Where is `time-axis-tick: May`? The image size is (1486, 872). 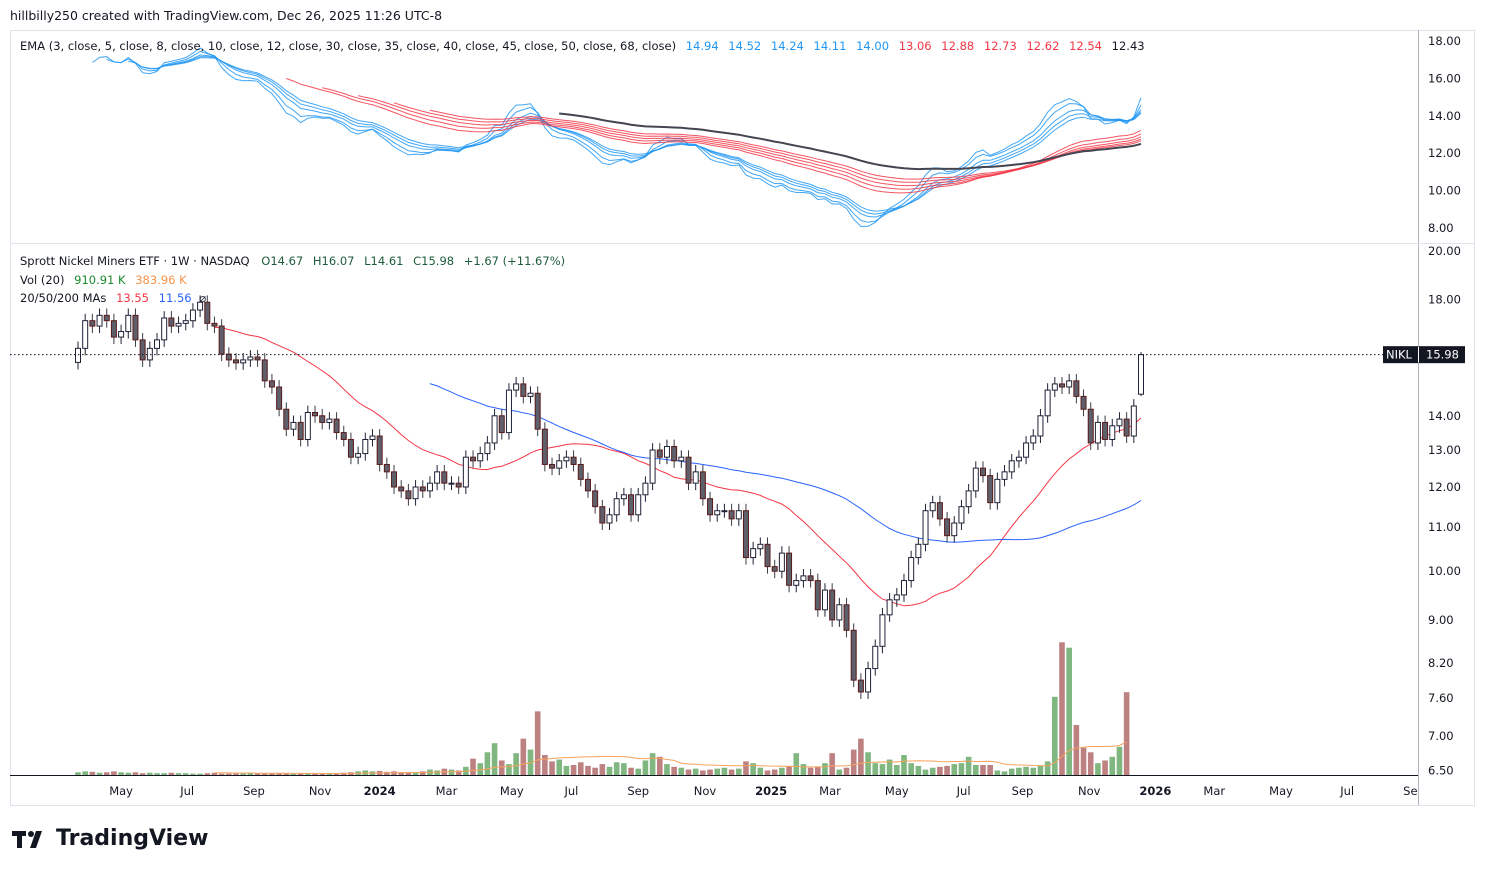
time-axis-tick: May is located at coordinates (897, 791).